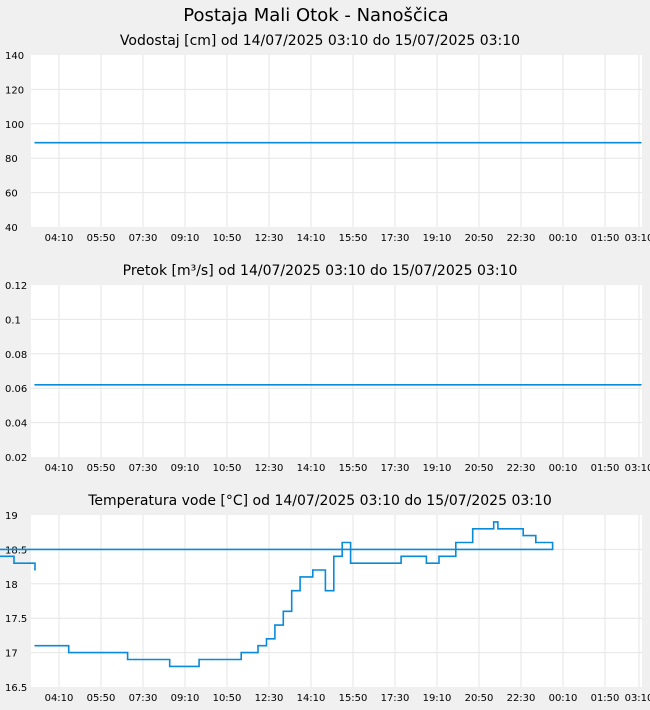 Image resolution: width=650 pixels, height=710 pixels. I want to click on chart2-y-tick-label: 0.12, so click(16, 286).